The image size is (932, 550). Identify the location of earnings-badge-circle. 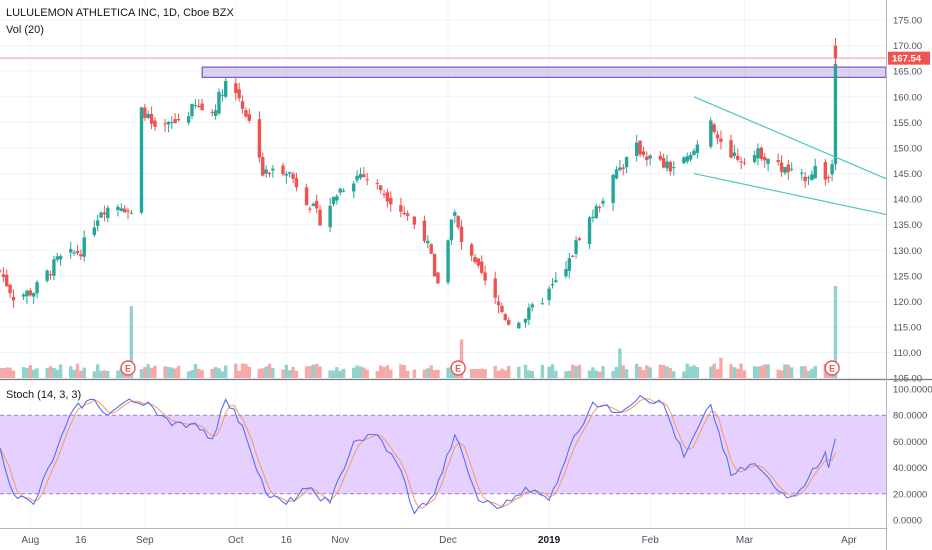
(128, 368).